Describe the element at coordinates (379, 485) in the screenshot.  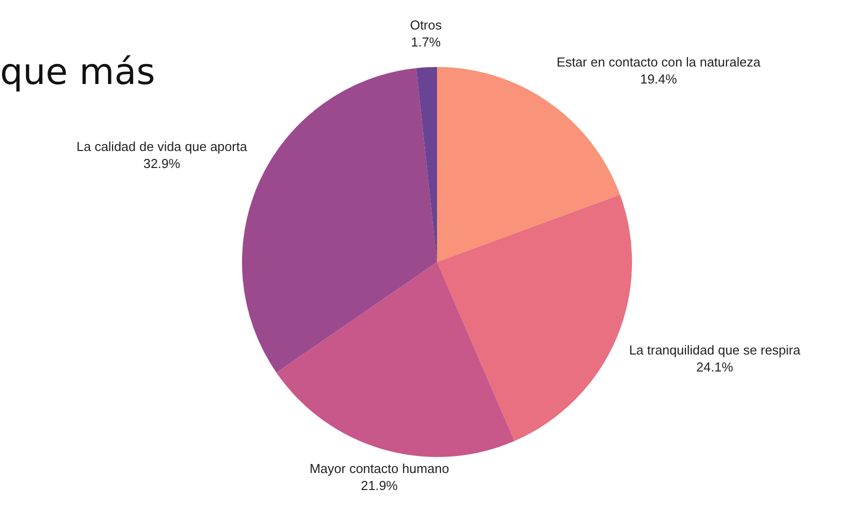
I see `data-label: 21.9%` at that location.